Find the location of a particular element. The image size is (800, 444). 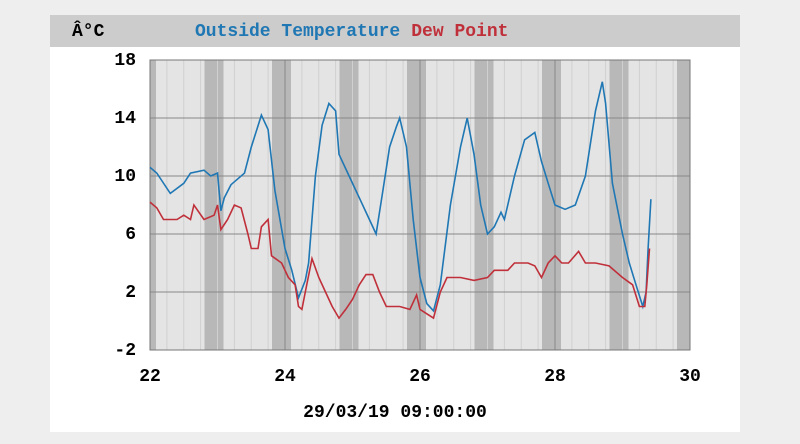

legend-entry: Outside Temperature is located at coordinates (297, 32).